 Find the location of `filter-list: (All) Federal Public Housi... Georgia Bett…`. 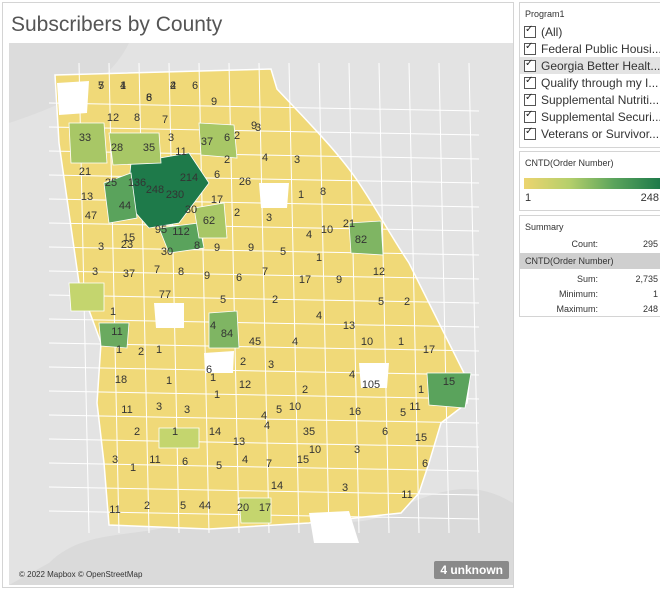

filter-list: (All) Federal Public Housi... Georgia Bett… is located at coordinates (590, 82).